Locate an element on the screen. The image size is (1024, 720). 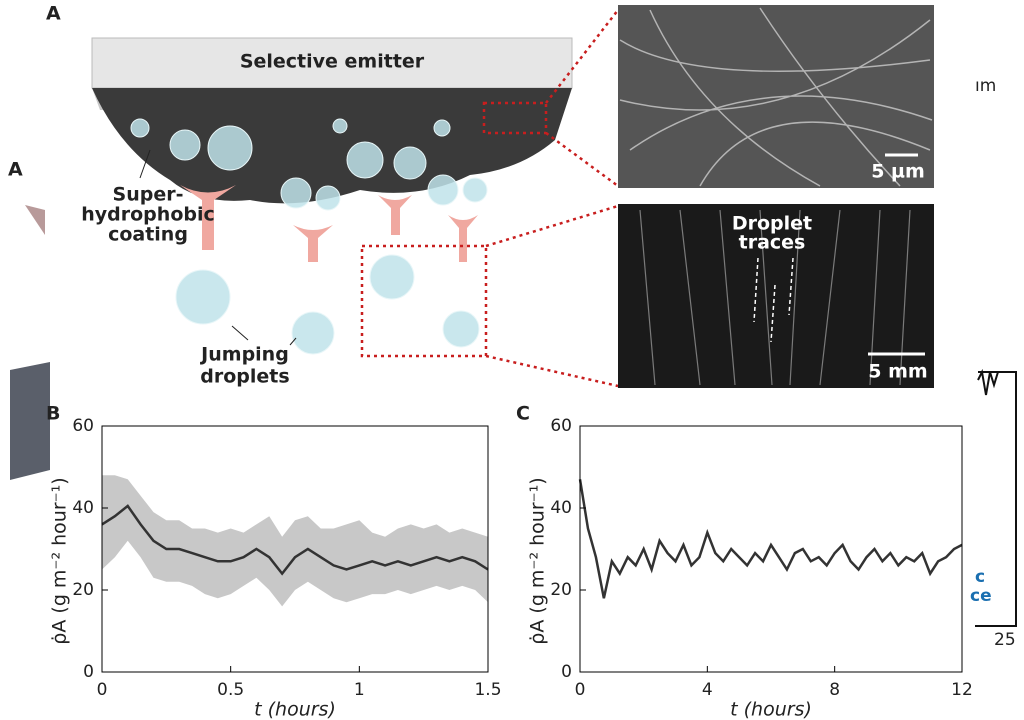
trace-arrows is located at coordinates (773, 300).